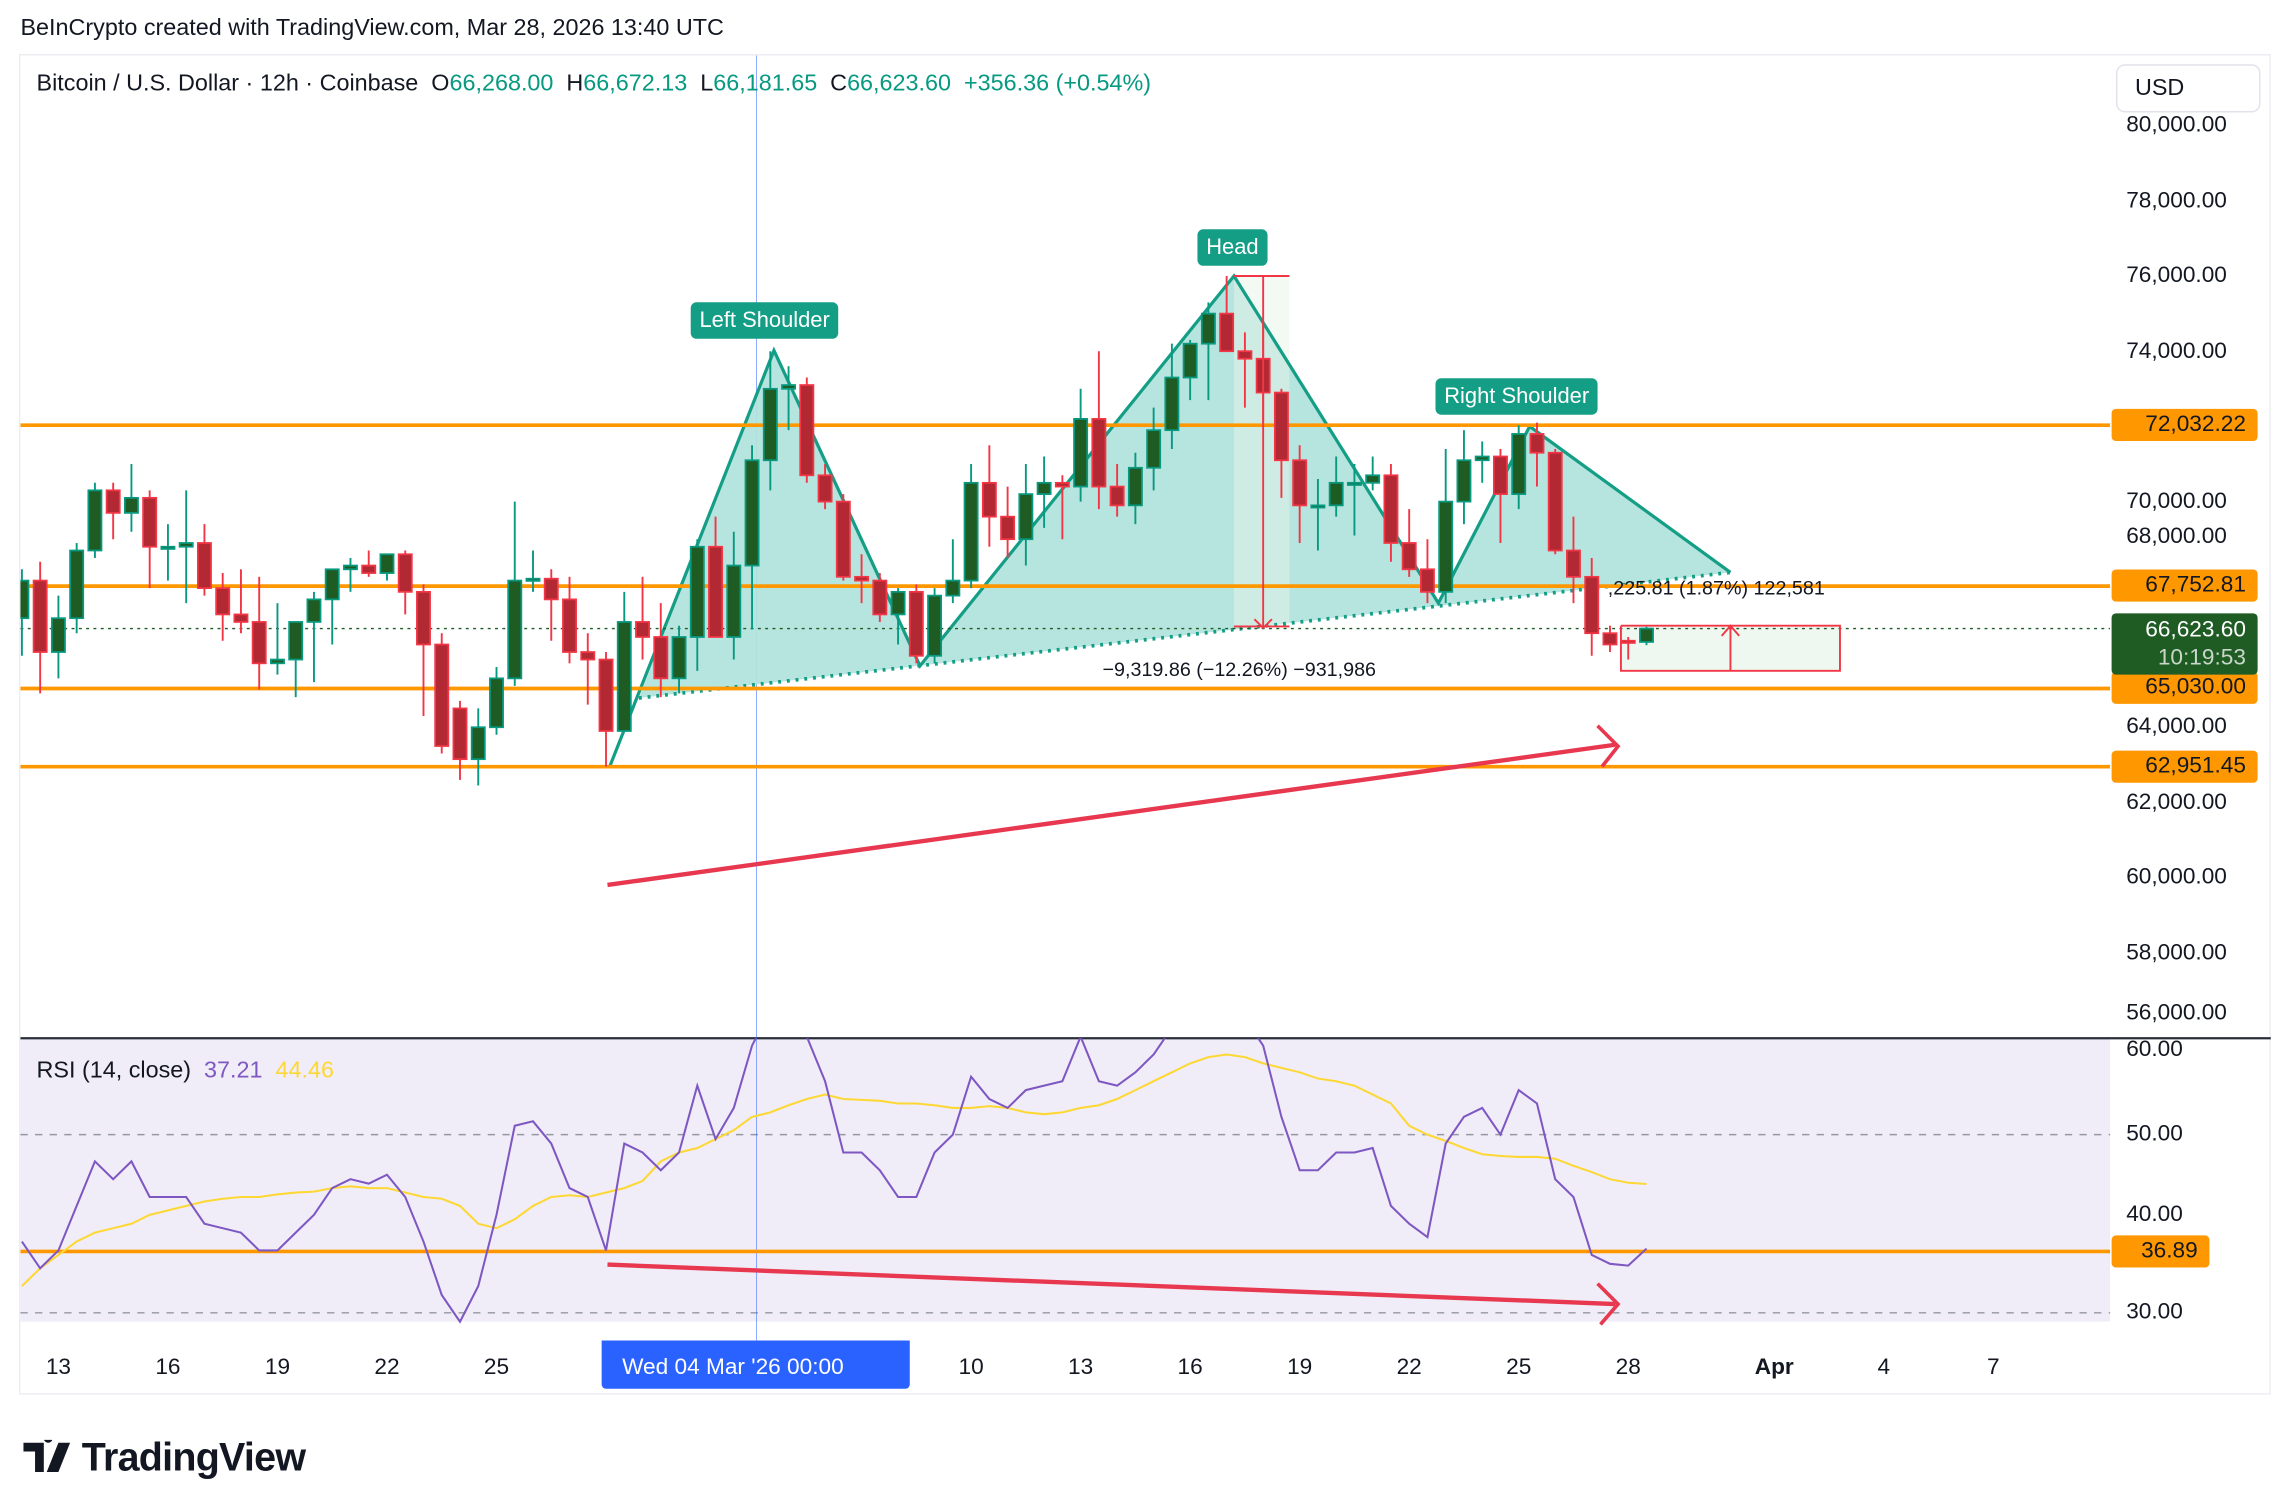  Describe the element at coordinates (1111, 815) in the screenshot. I see `price-trend-arrow` at that location.